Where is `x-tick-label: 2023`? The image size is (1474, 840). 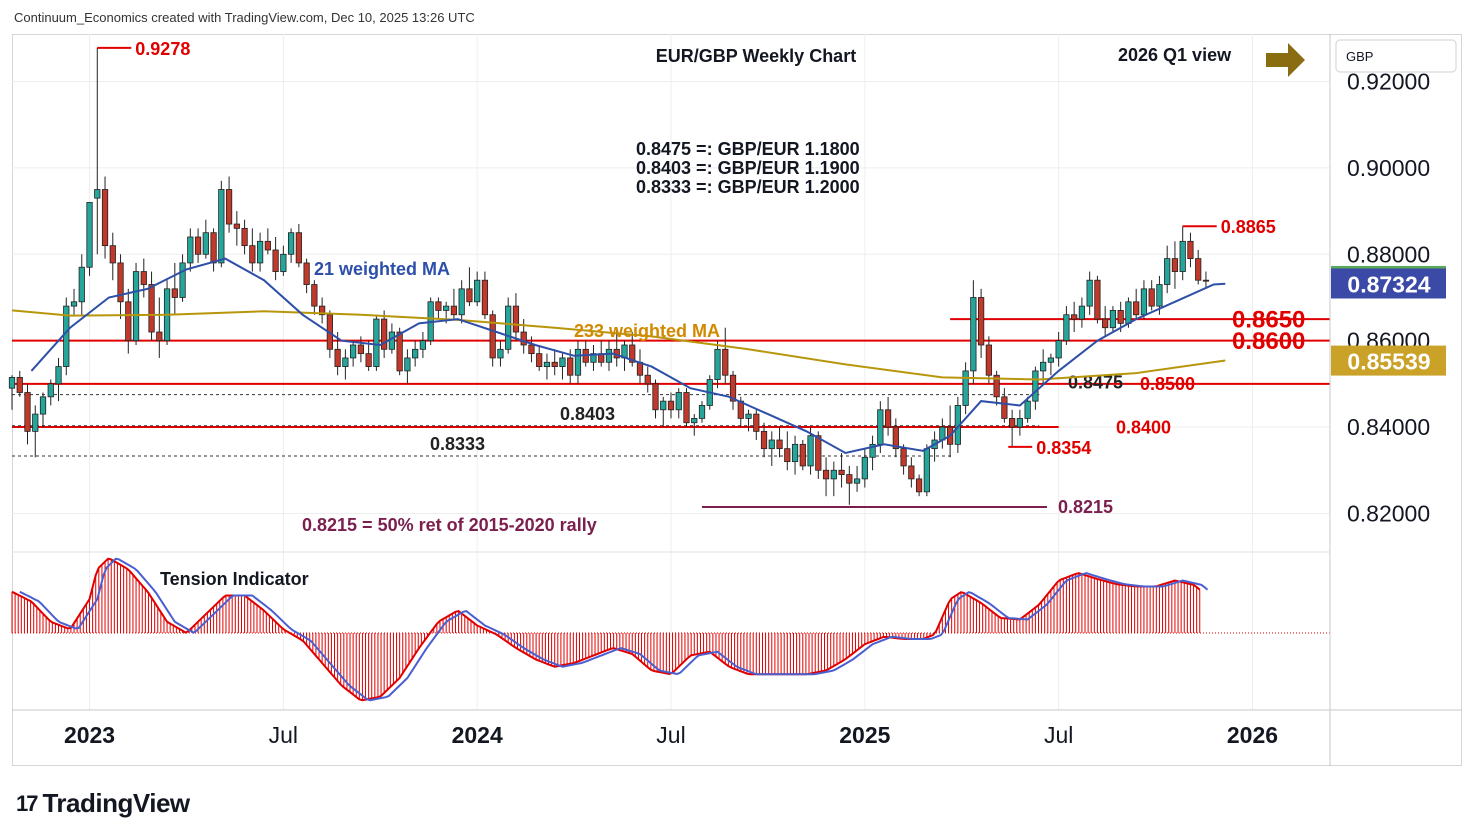
x-tick-label: 2023 is located at coordinates (89, 735).